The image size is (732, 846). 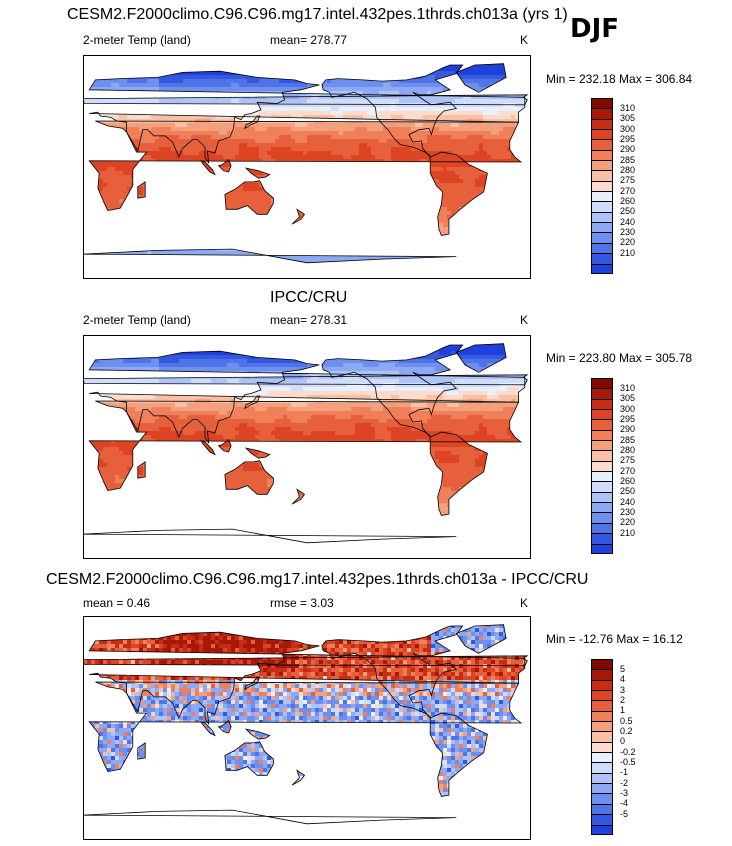 I want to click on panel-2-minmax: Min = 223.80 Max = 305.78, so click(x=619, y=358).